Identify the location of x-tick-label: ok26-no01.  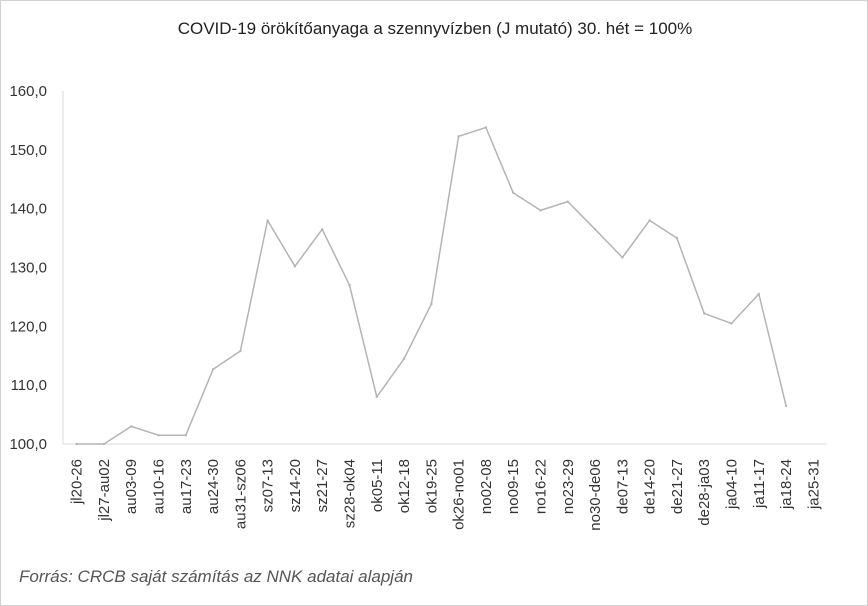
(459, 494).